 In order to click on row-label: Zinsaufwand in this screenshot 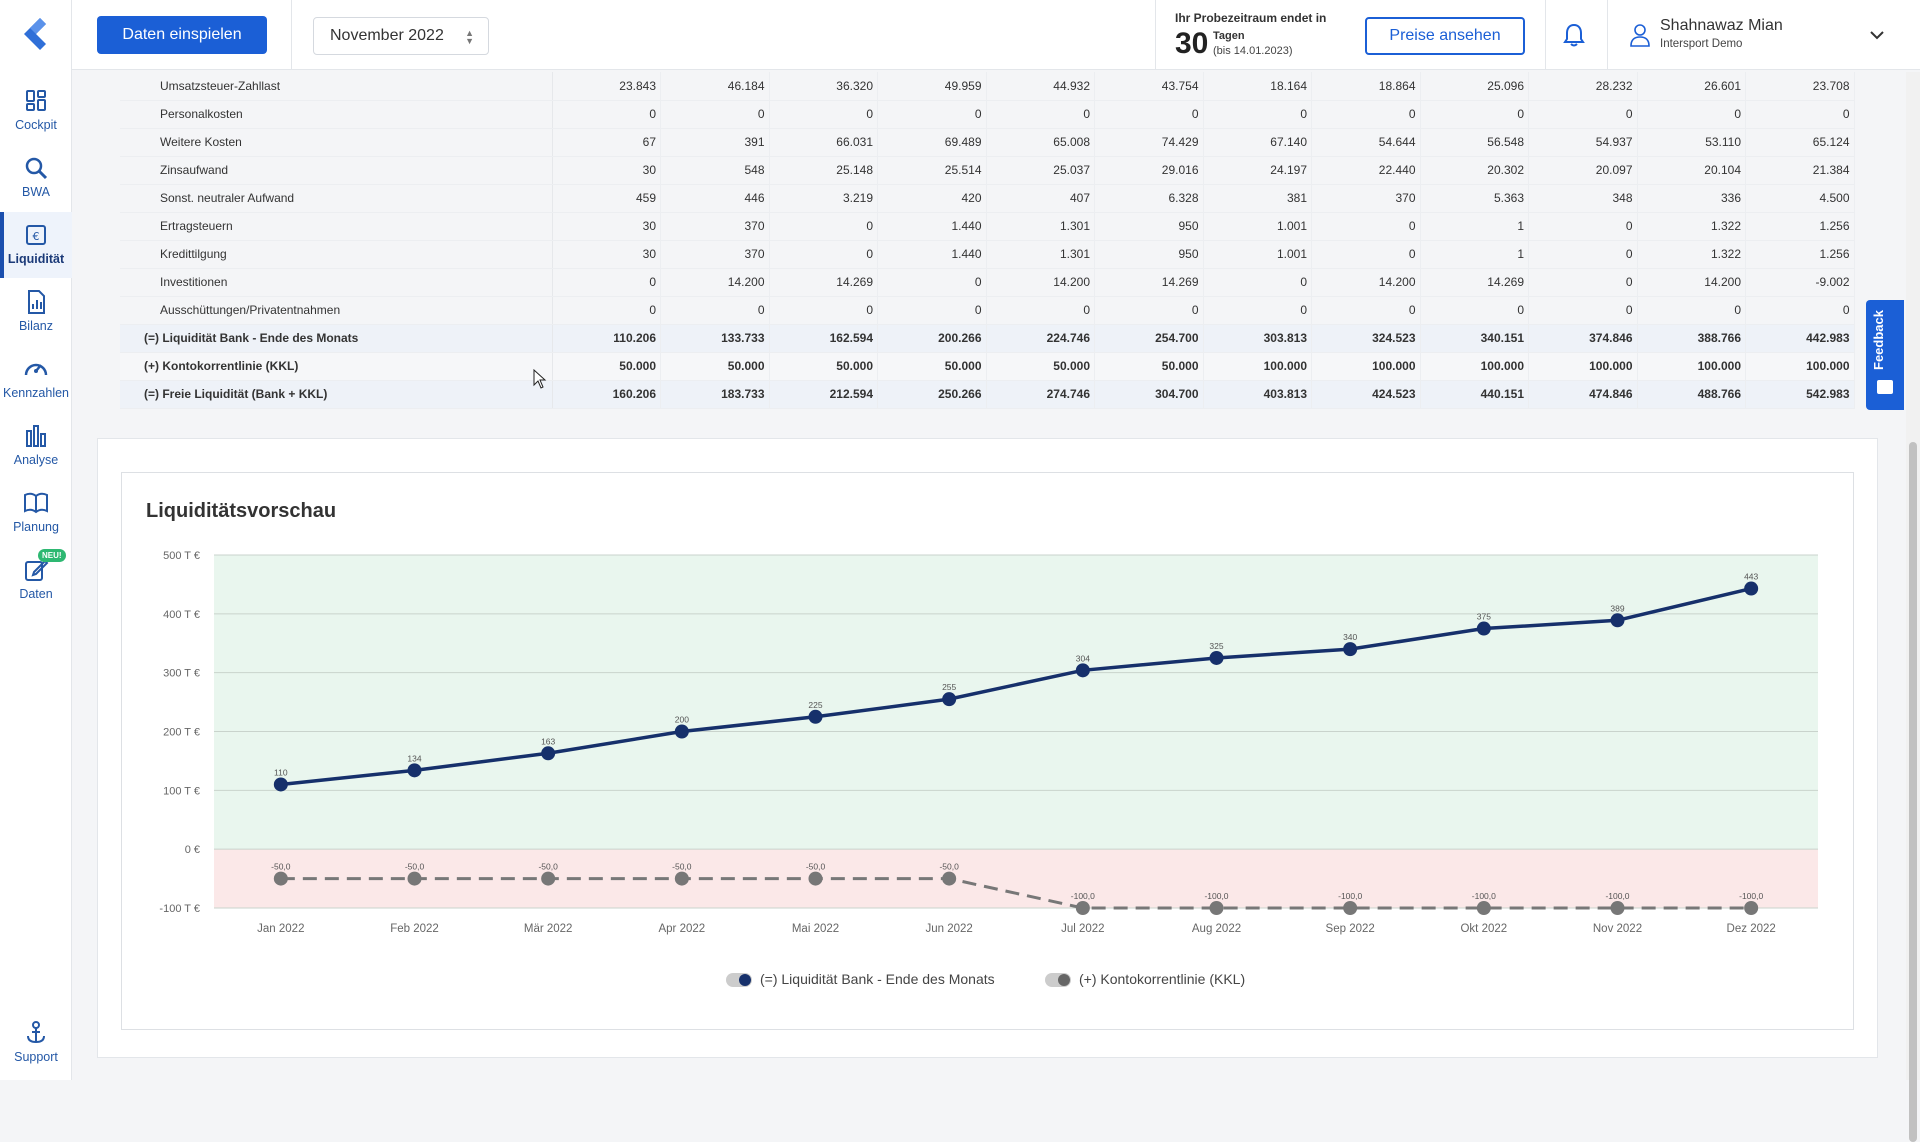, I will do `click(336, 170)`.